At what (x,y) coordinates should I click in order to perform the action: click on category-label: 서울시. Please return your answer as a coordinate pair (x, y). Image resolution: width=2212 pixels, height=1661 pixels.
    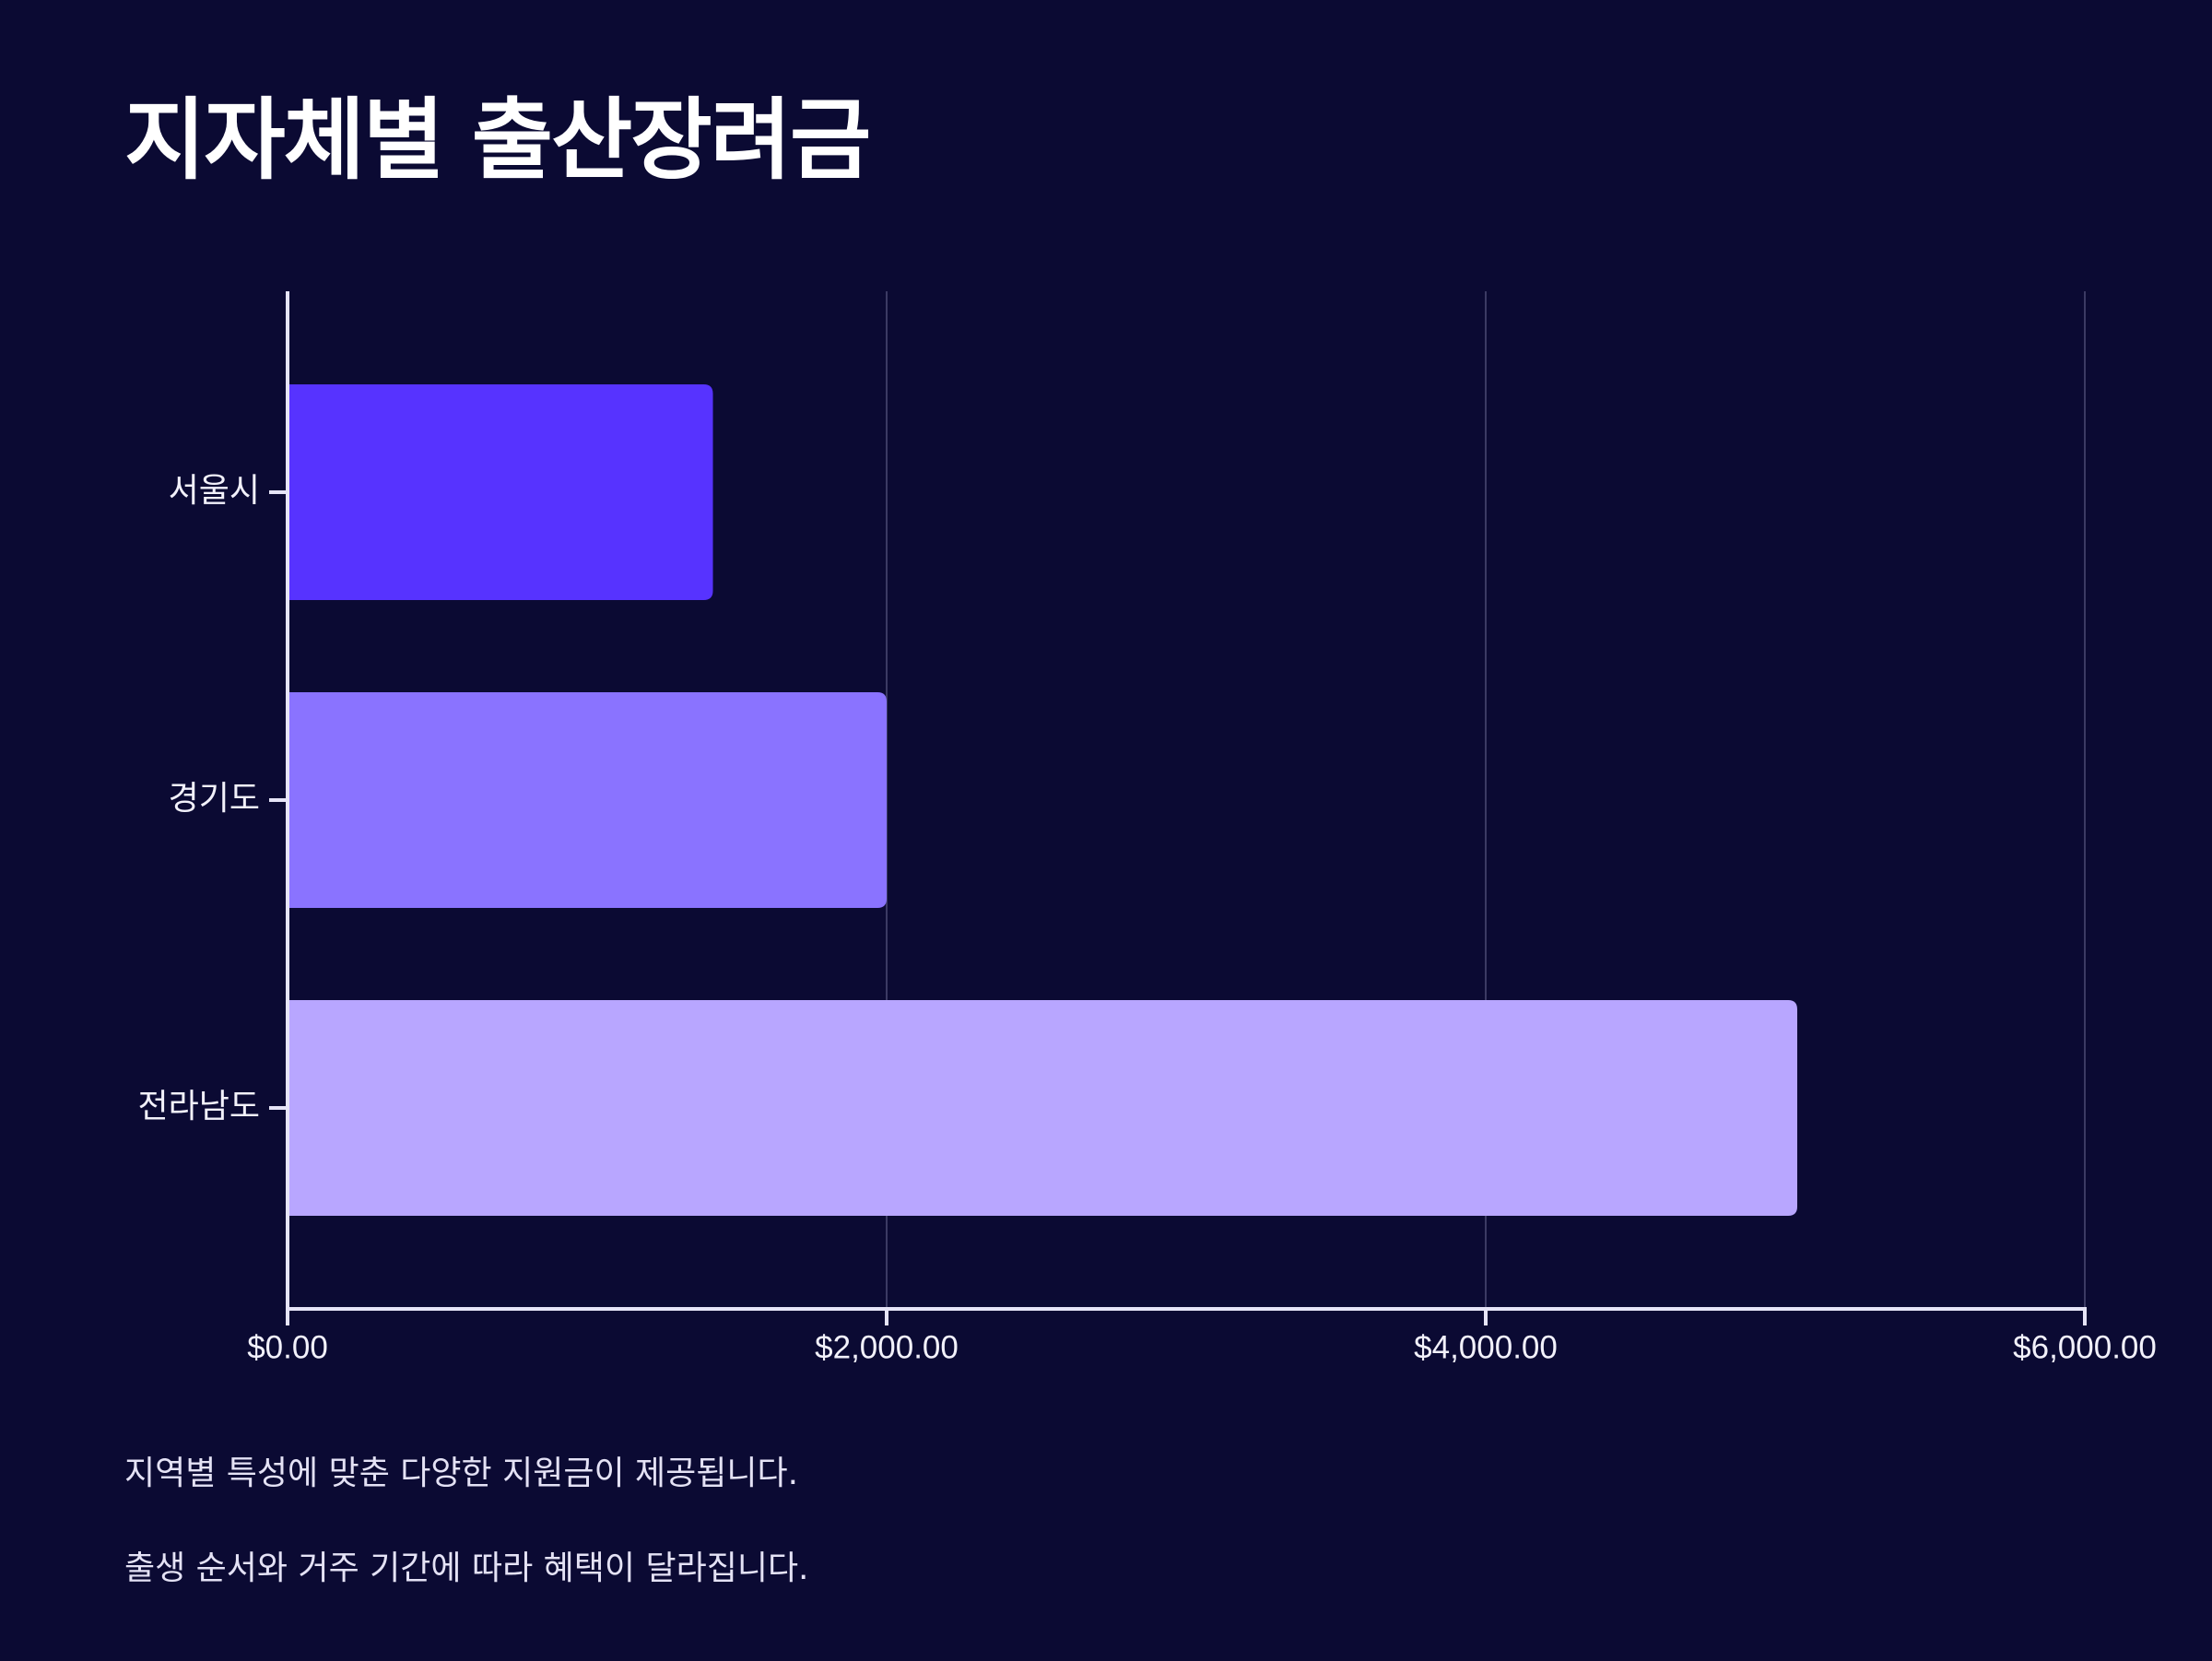
    Looking at the image, I should click on (214, 491).